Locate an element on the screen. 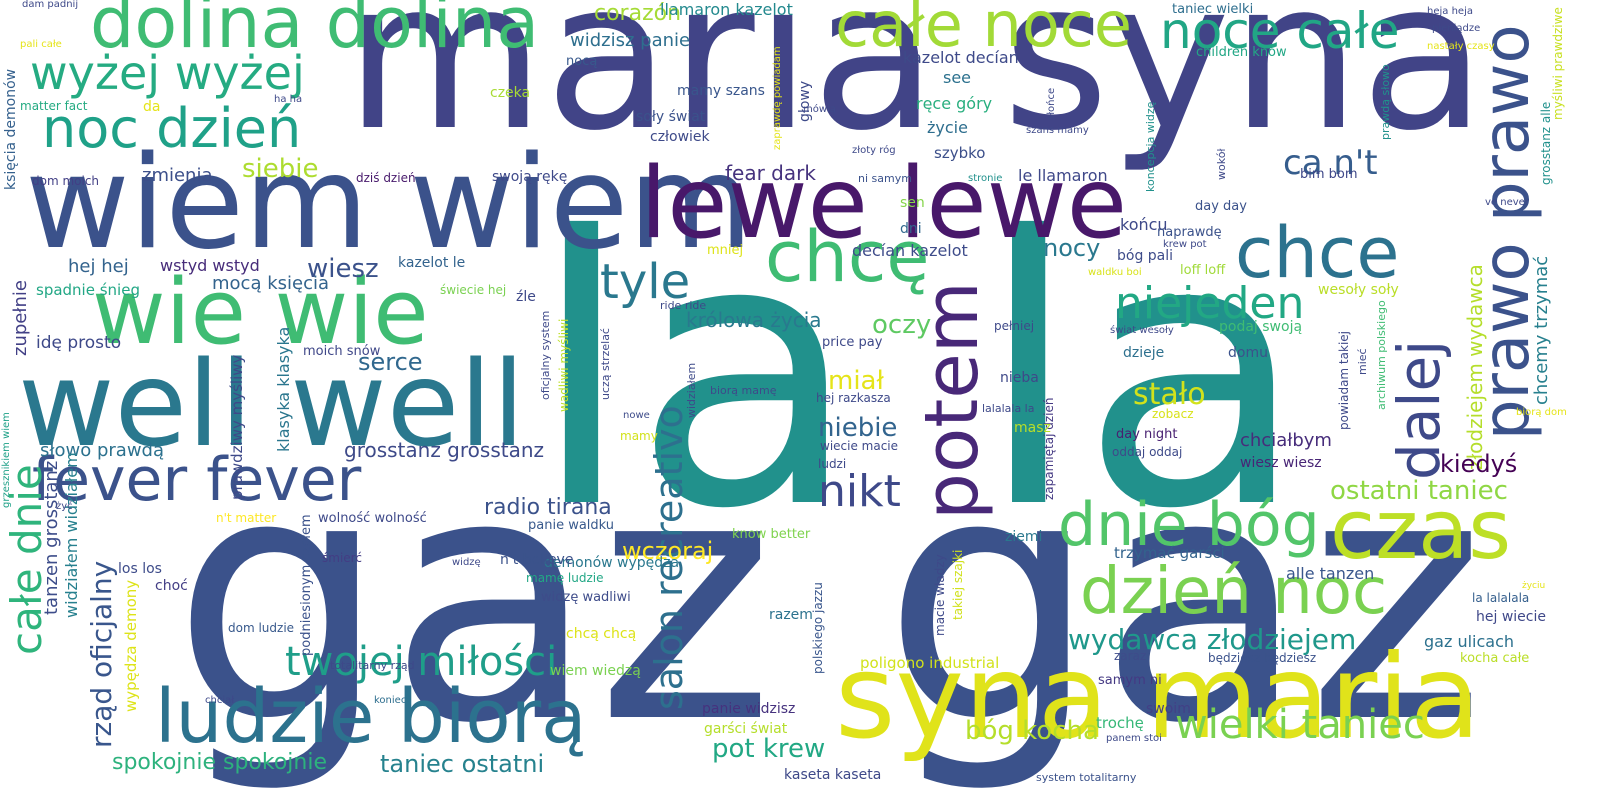  word: loff loff is located at coordinates (1203, 270).